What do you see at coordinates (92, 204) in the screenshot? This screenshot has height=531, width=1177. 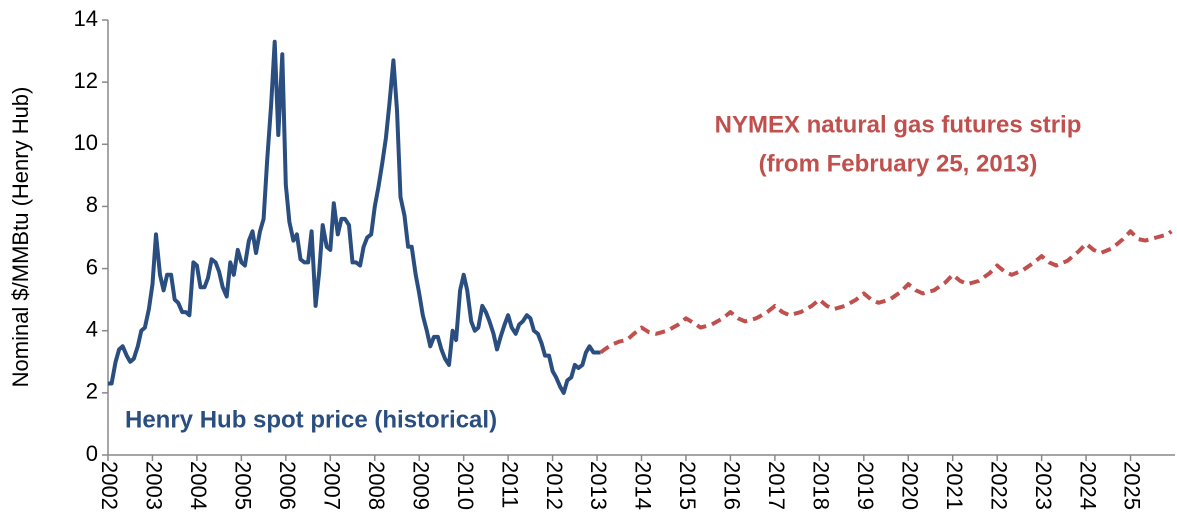 I see `y-tick-label: 8` at bounding box center [92, 204].